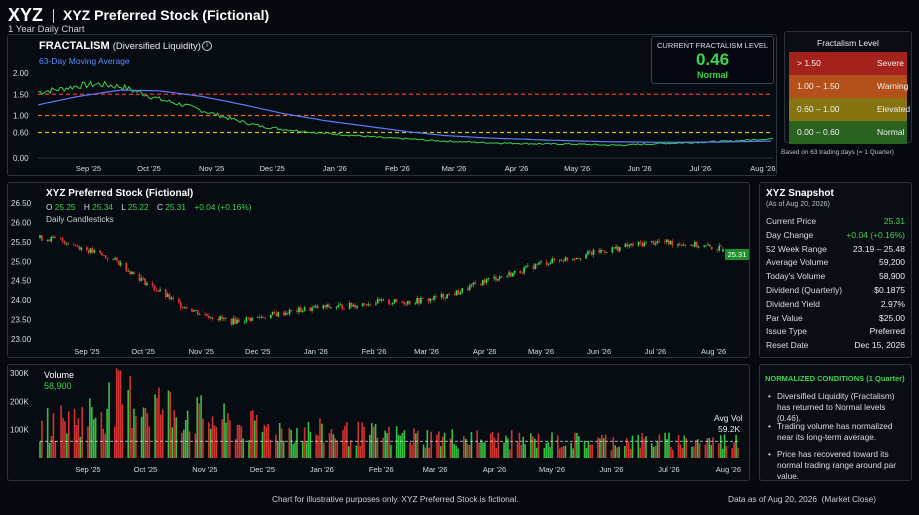  I want to click on price-panel-title: XYZ Preferred Stock (Fictional), so click(120, 193).